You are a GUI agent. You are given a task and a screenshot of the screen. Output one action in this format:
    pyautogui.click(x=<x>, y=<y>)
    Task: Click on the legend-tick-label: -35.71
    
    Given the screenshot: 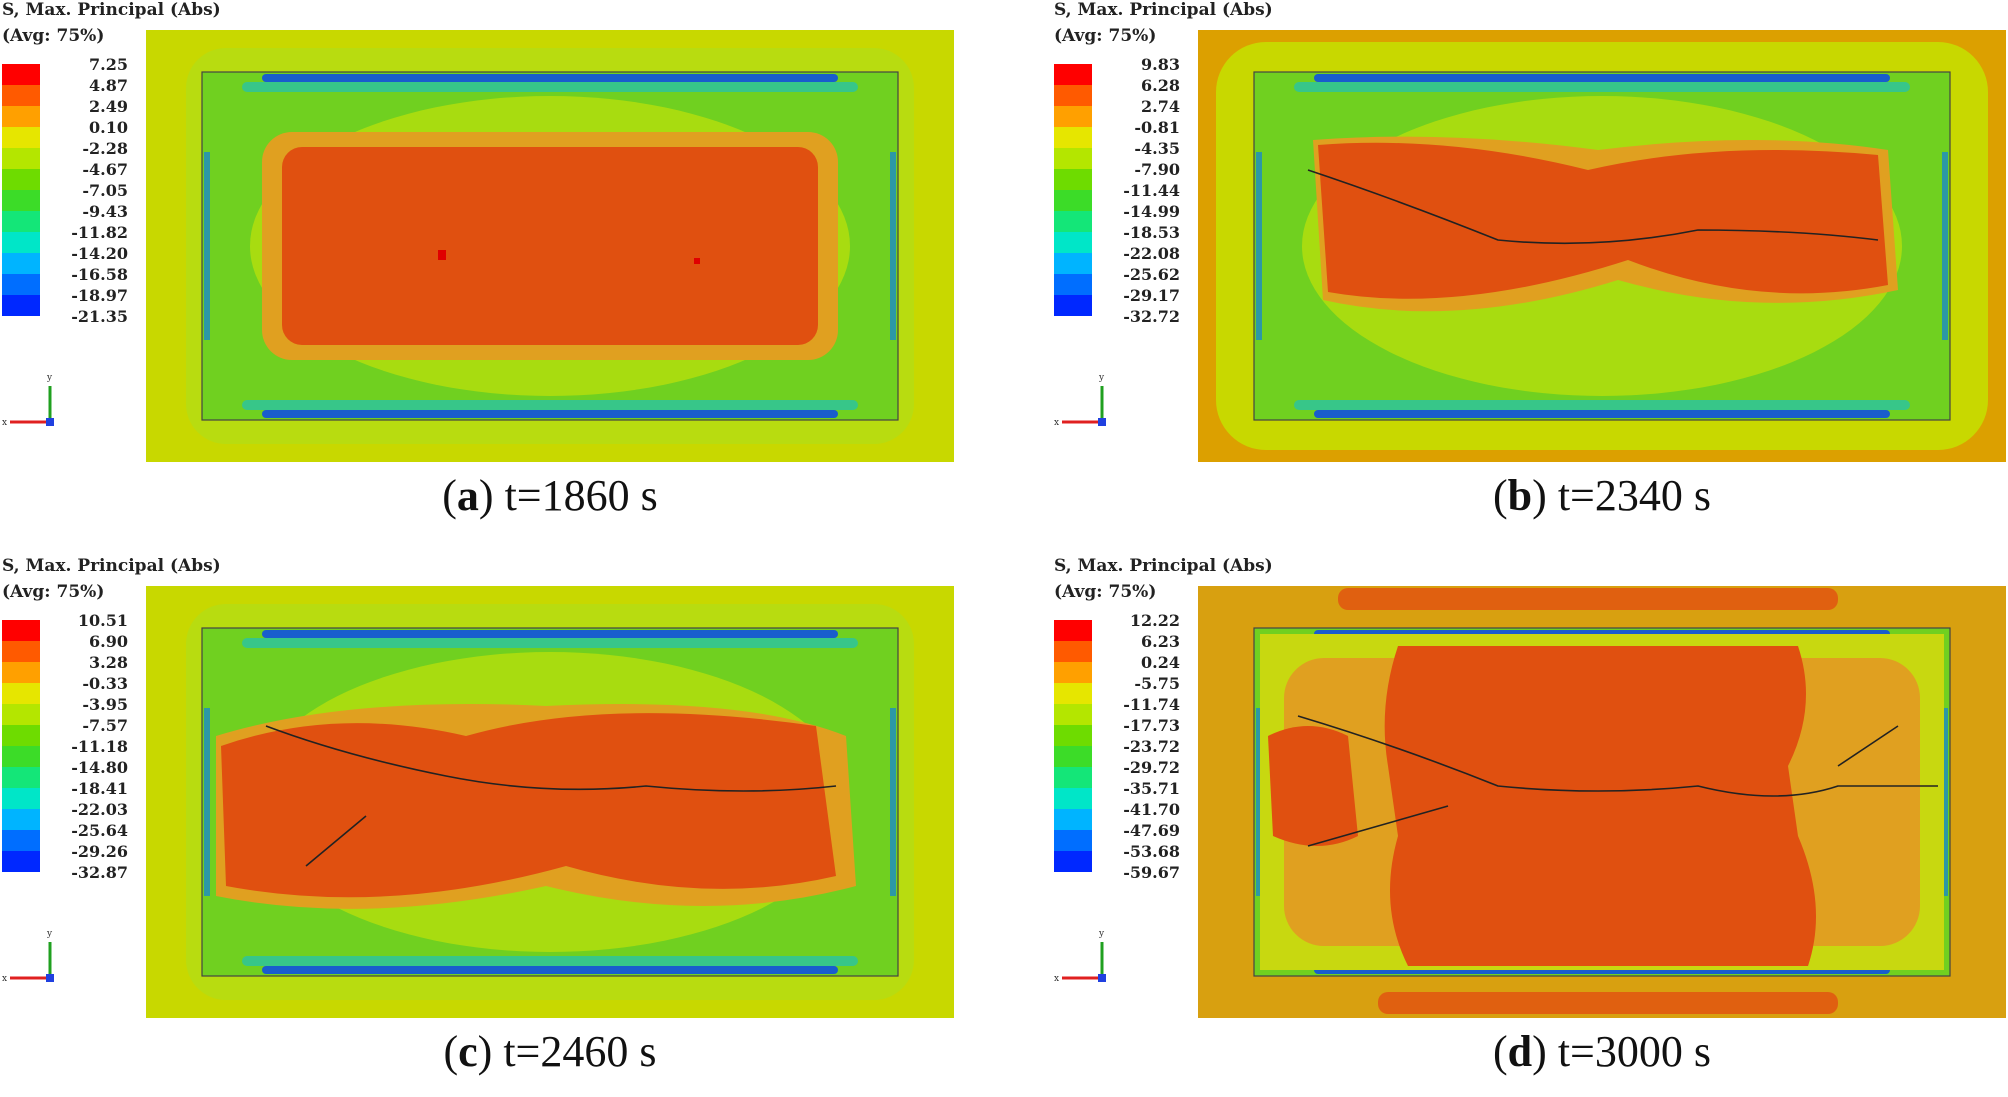 What is the action you would take?
    pyautogui.click(x=1151, y=788)
    